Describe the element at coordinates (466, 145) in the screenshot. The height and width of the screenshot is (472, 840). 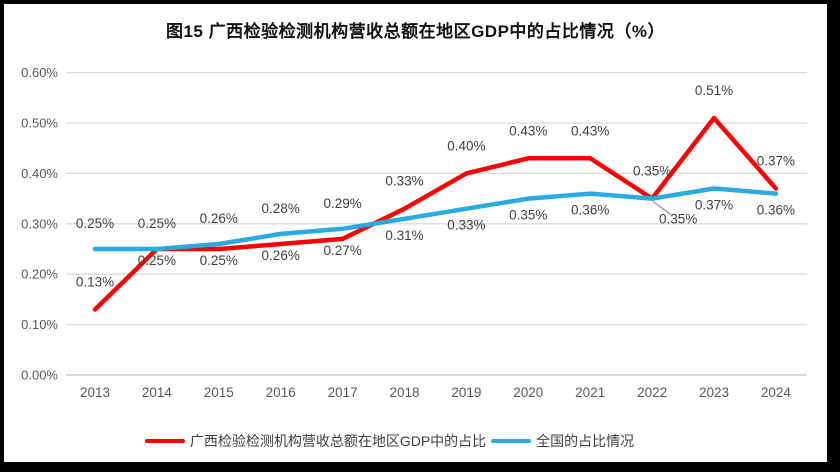
I see `data-label-guangxi-2019: 0.40%` at that location.